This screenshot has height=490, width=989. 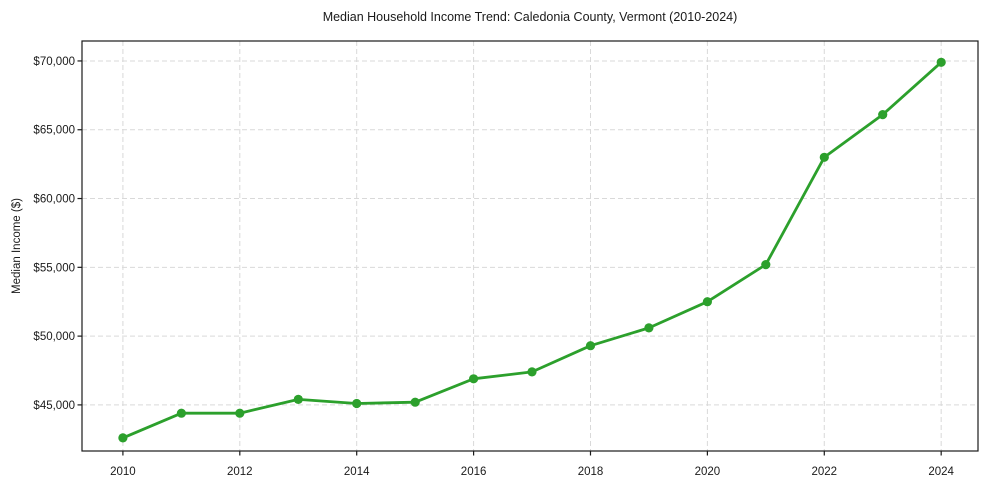 What do you see at coordinates (474, 472) in the screenshot?
I see `x-tick-label: 2016` at bounding box center [474, 472].